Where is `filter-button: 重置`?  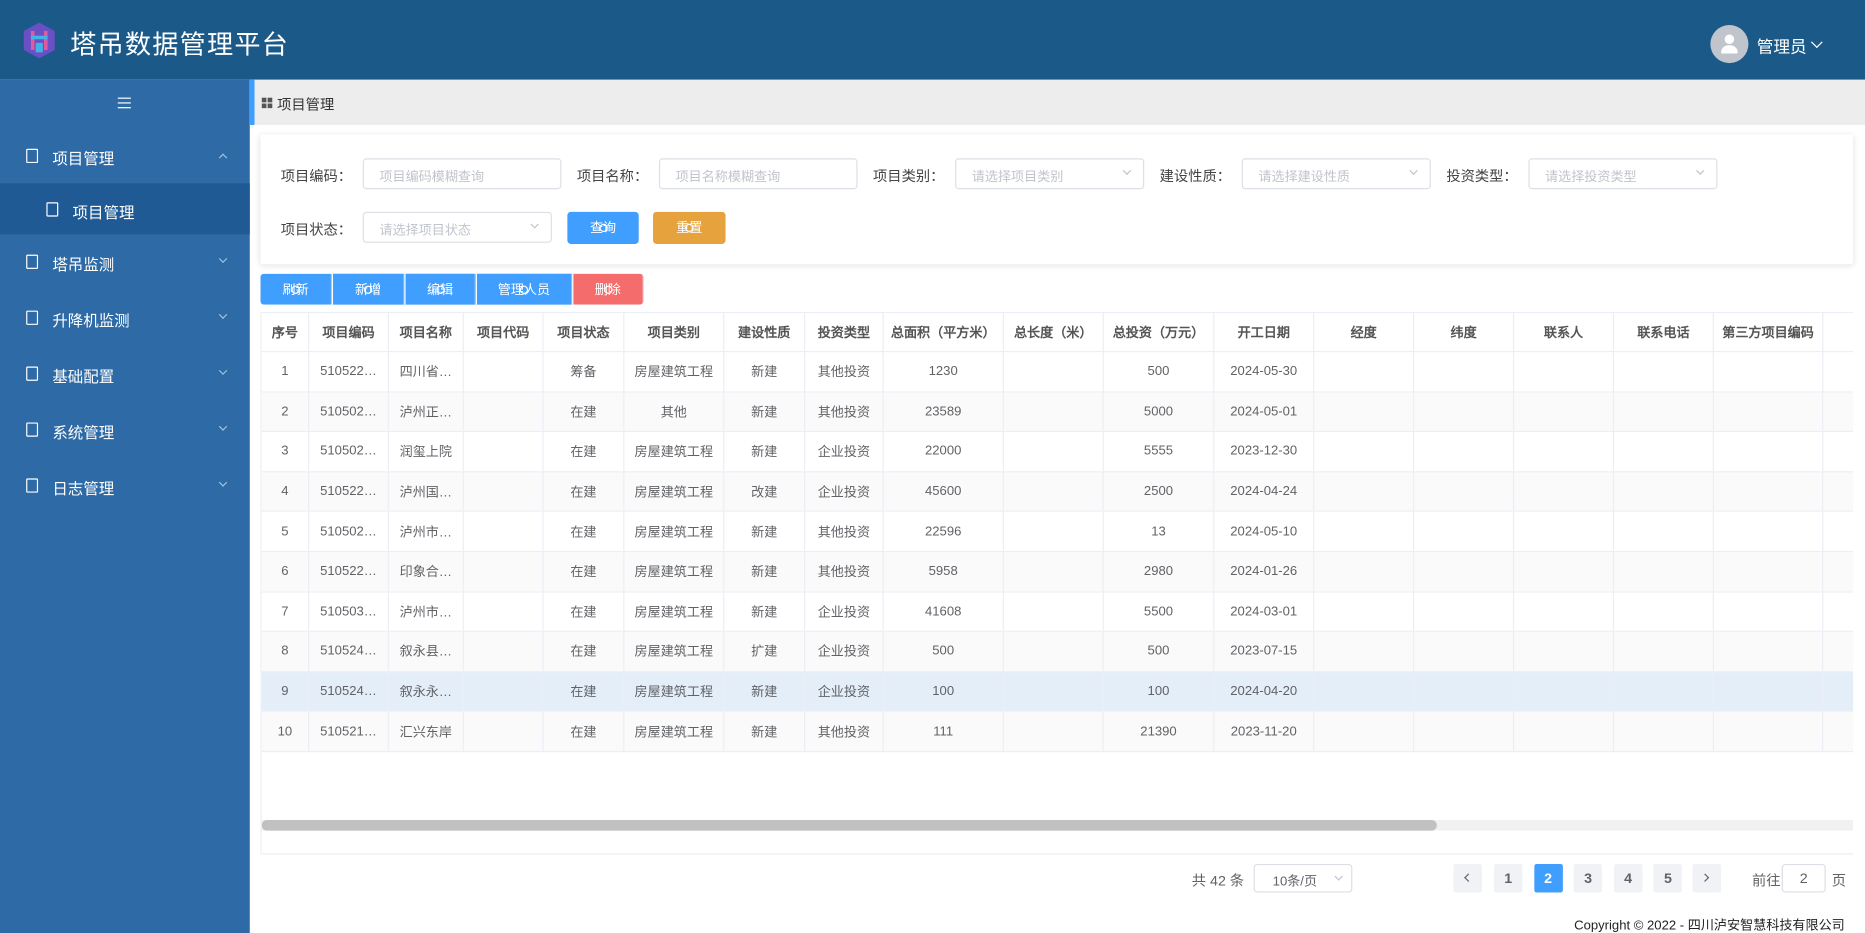
filter-button: 重置 is located at coordinates (689, 227).